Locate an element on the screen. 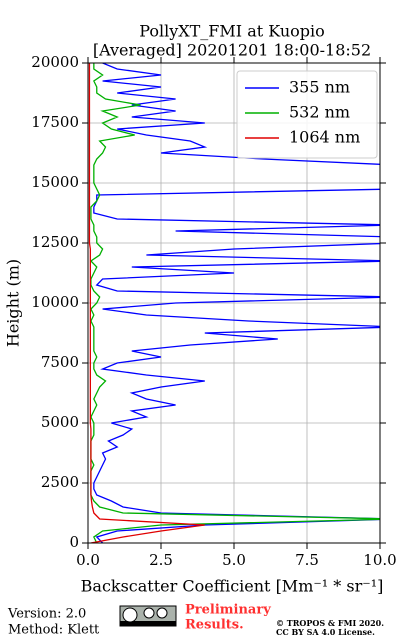 This screenshot has width=400, height=640. y-tick-label: 20000 is located at coordinates (55, 62).